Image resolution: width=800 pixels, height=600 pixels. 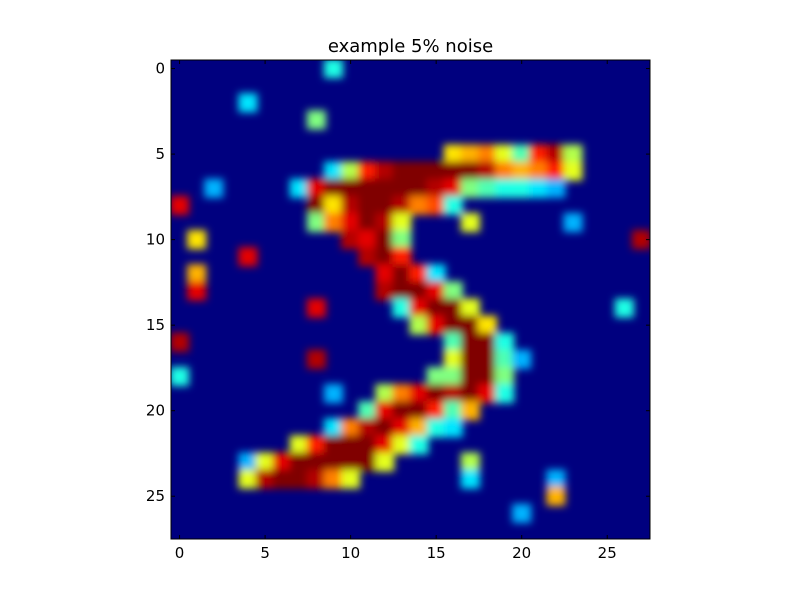 What do you see at coordinates (155, 411) in the screenshot?
I see `y-tick-label: 20` at bounding box center [155, 411].